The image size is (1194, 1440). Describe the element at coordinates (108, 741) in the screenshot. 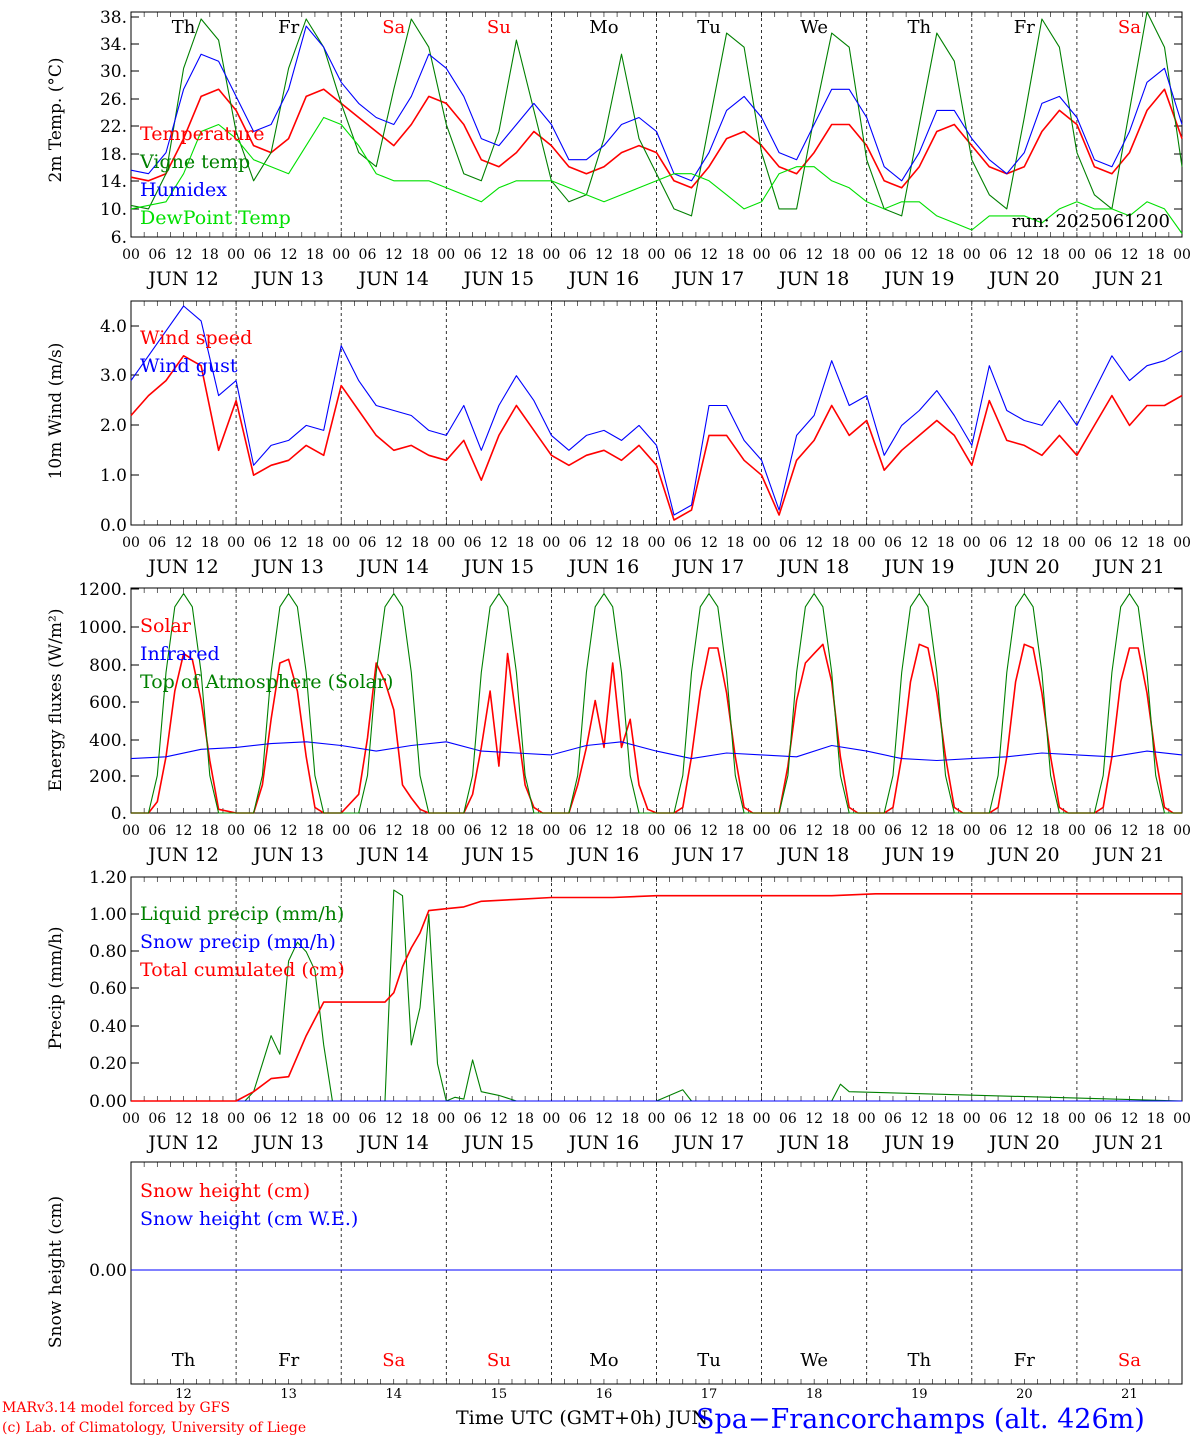

I see `y-tick-label: 400.` at that location.